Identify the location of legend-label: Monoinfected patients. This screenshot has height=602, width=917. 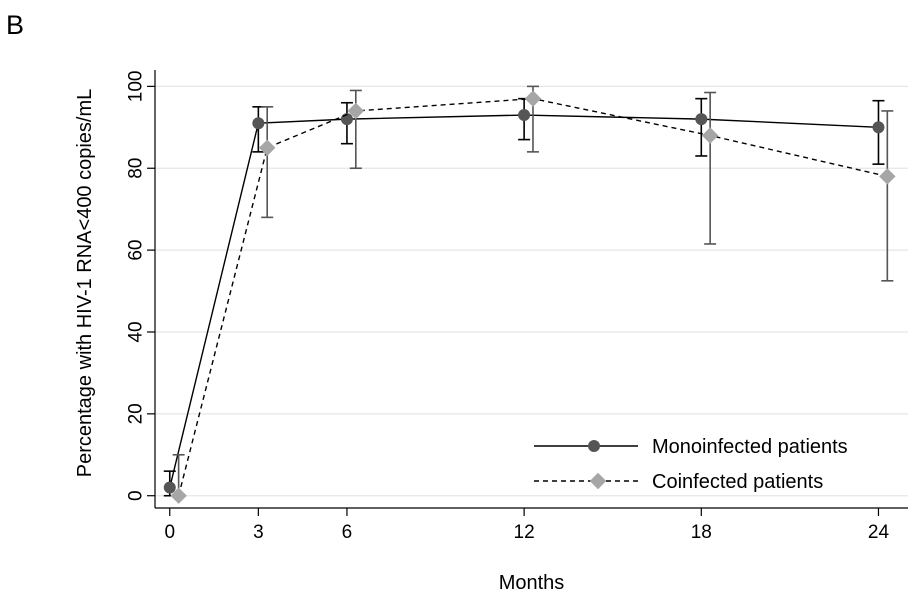
(750, 447).